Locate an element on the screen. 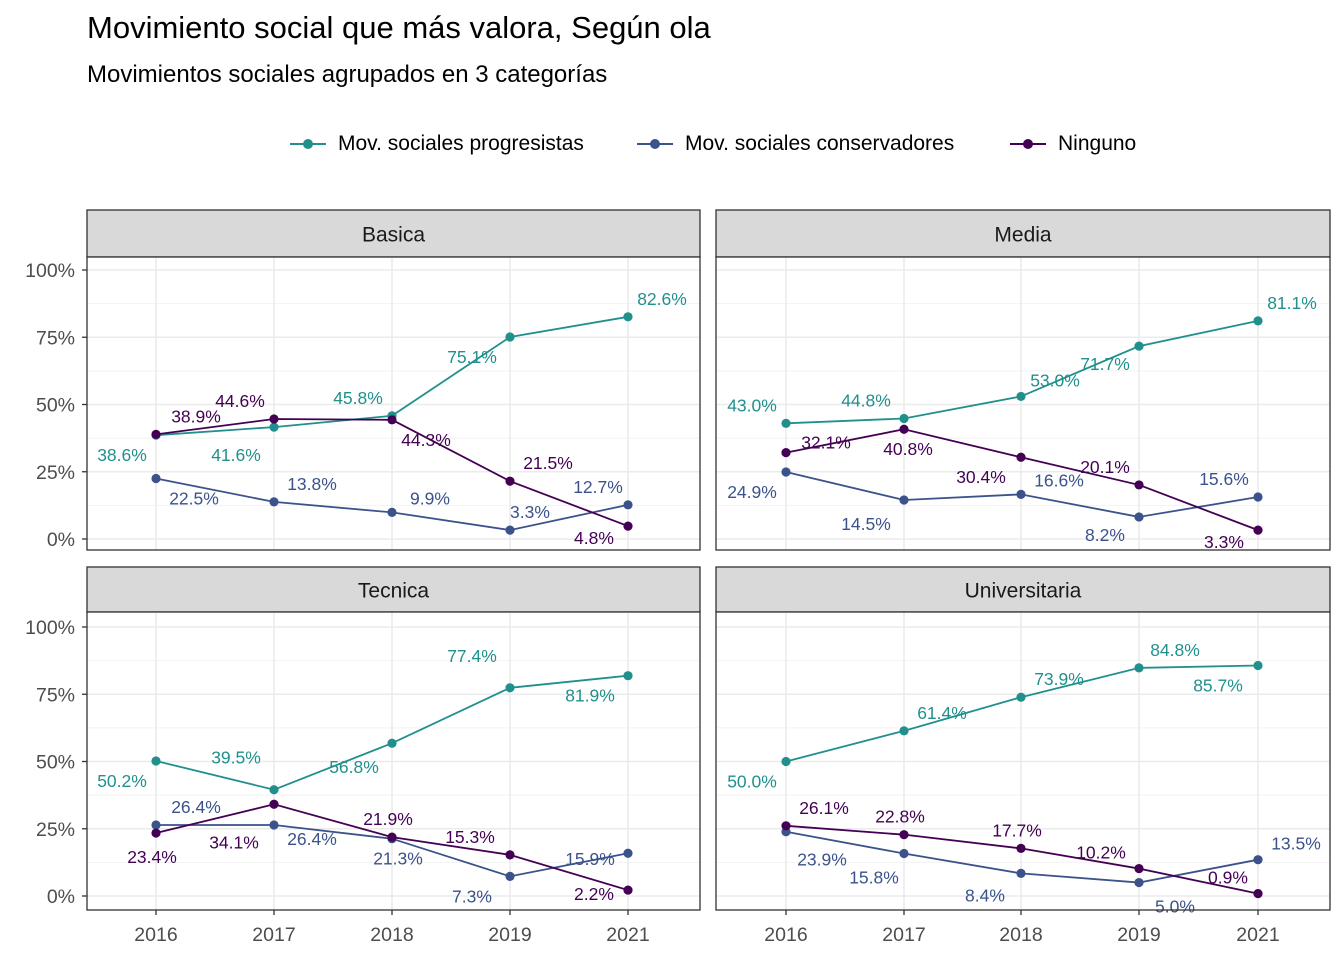 Image resolution: width=1344 pixels, height=960 pixels. data-label-ninguno: 32.1% is located at coordinates (826, 443).